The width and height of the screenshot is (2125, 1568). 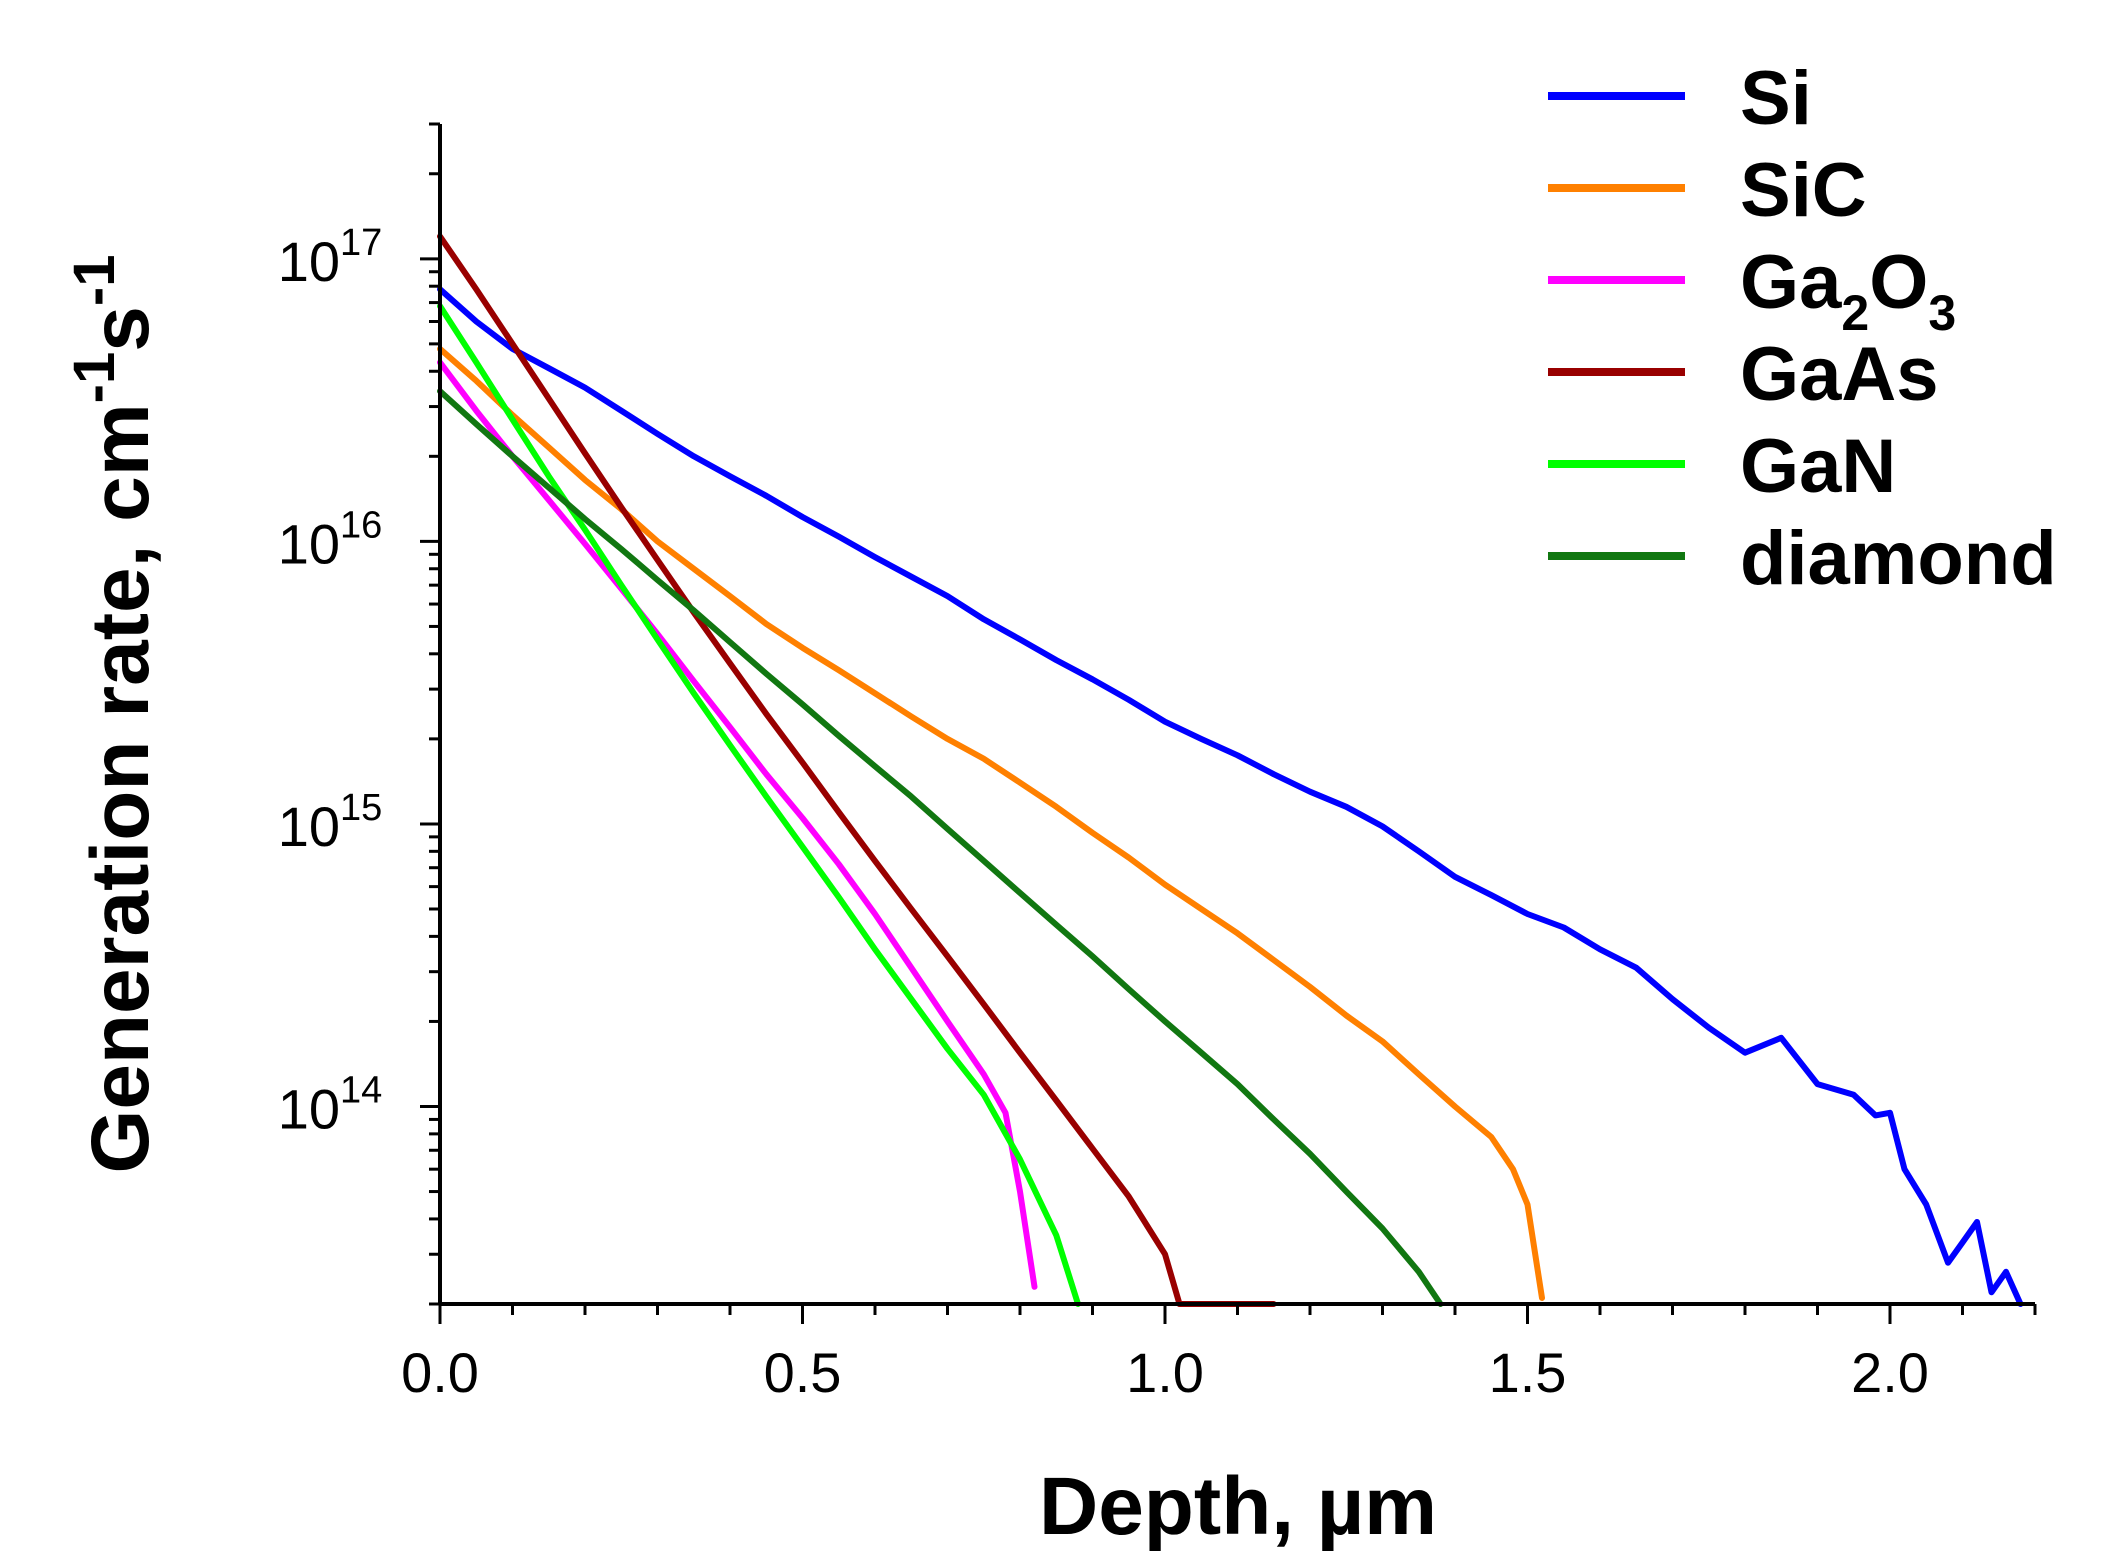 I want to click on x-tick-label: 0.0, so click(x=440, y=1372).